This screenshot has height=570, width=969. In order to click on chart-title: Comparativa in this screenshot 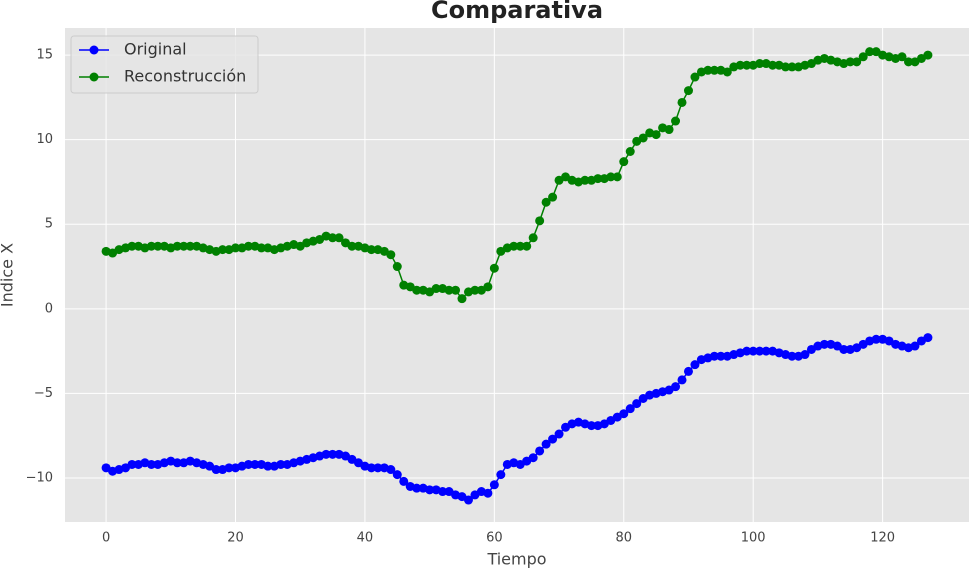, I will do `click(517, 12)`.